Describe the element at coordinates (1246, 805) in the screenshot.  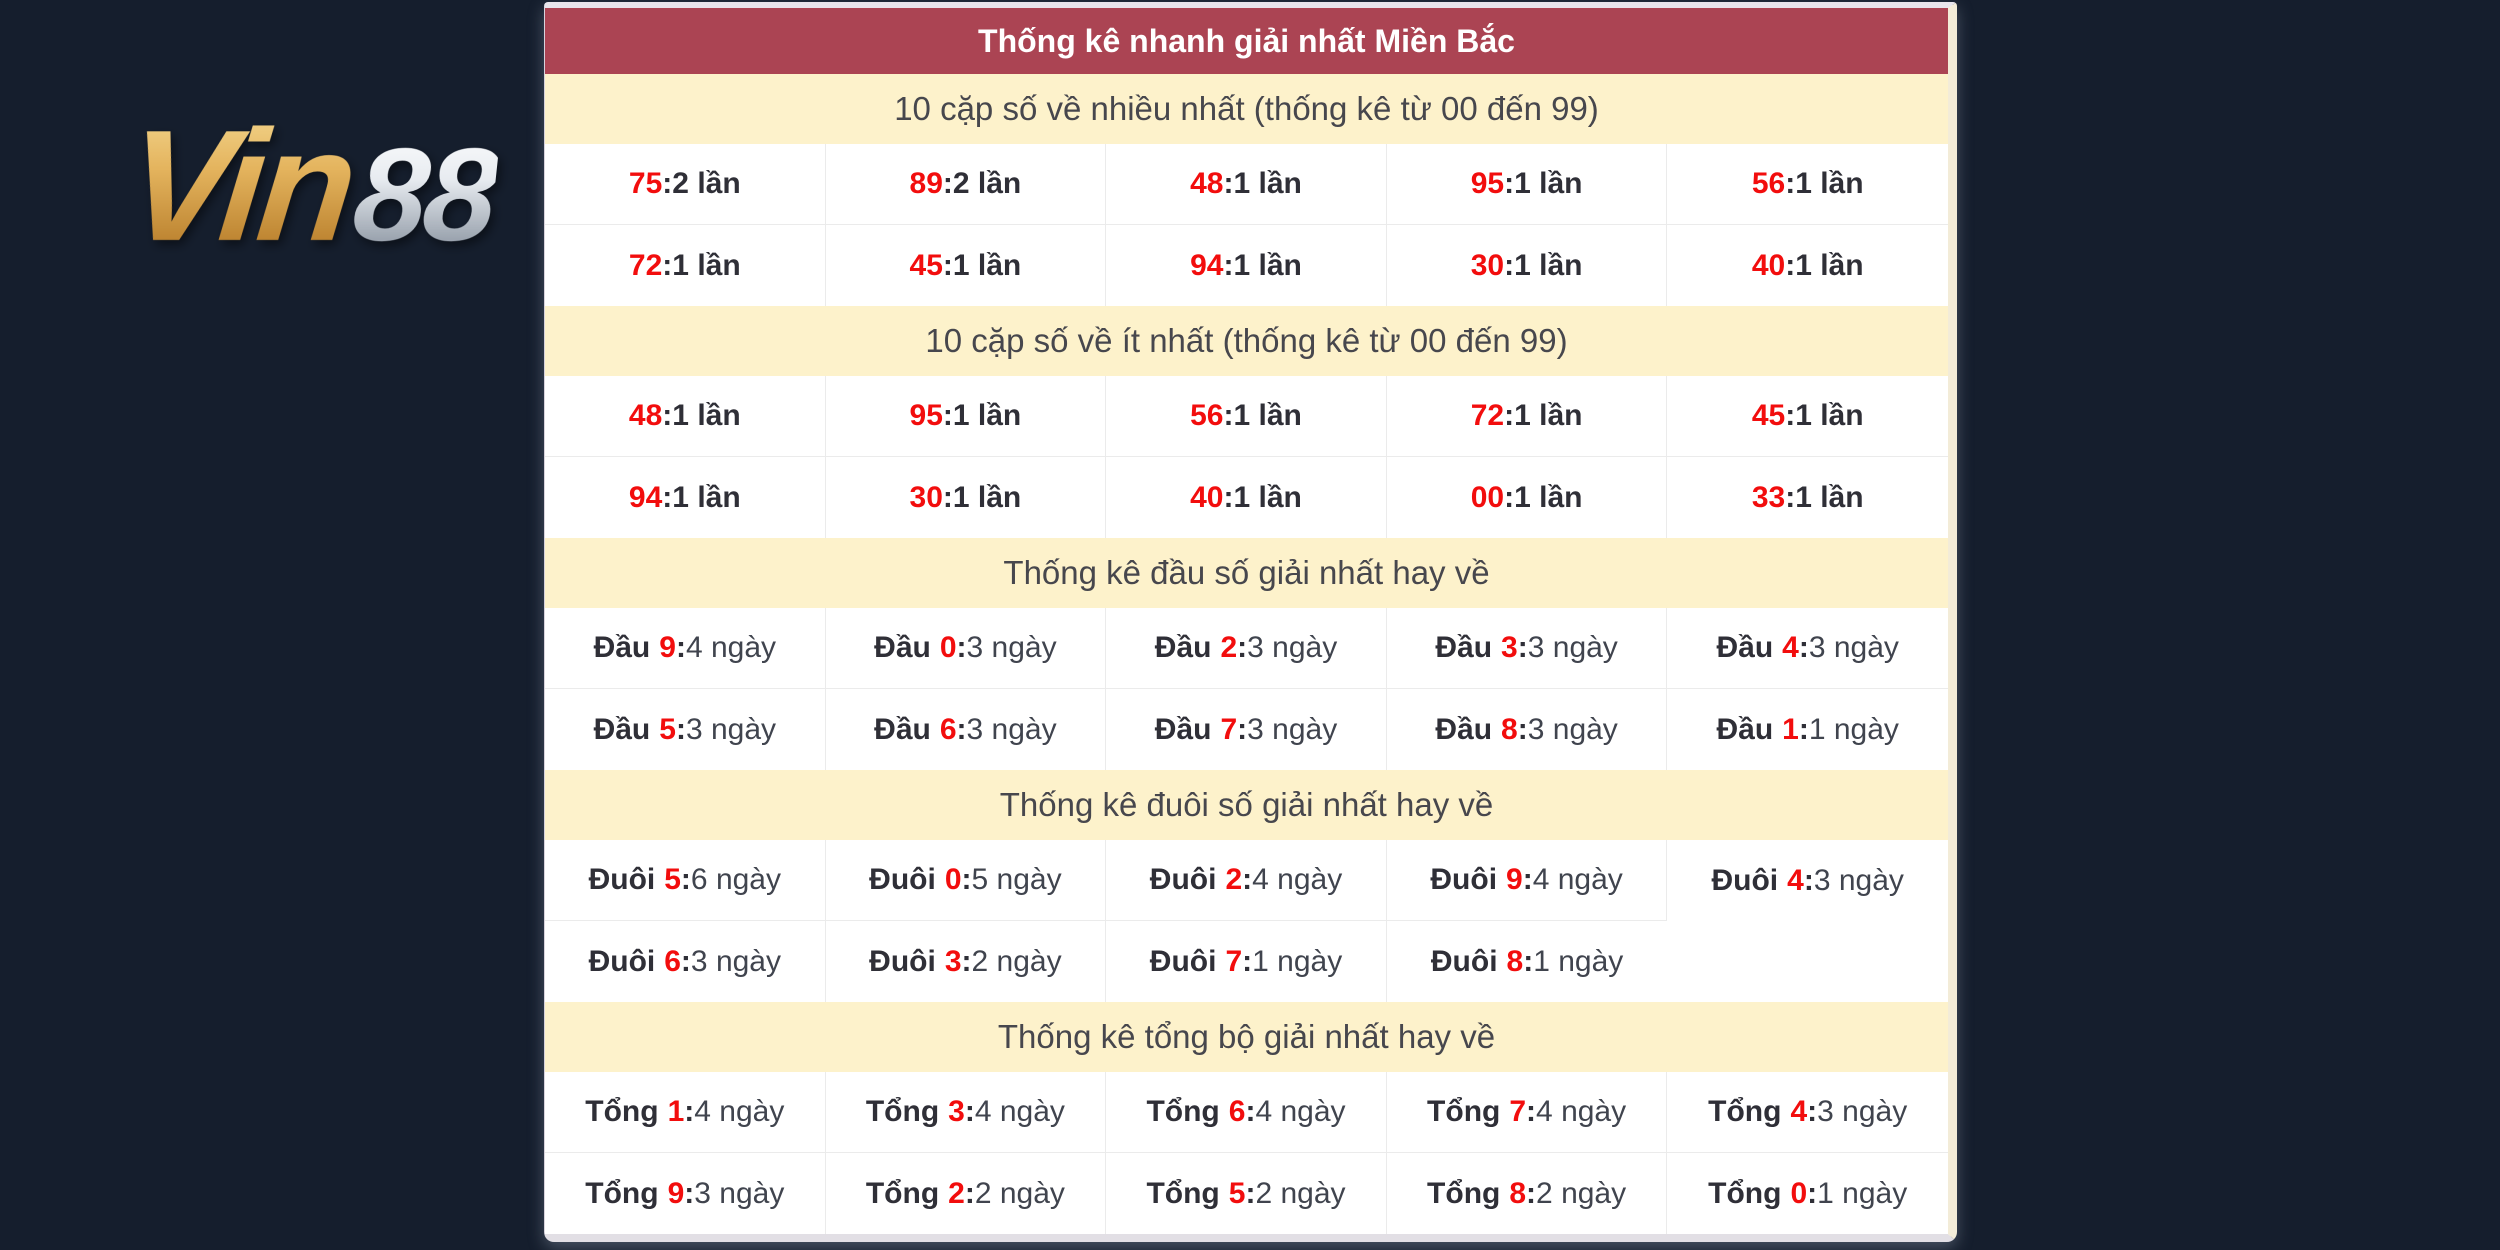
I see `section-header-tail-digit-stats: Thống kê đuôi số giải nhất hay về` at that location.